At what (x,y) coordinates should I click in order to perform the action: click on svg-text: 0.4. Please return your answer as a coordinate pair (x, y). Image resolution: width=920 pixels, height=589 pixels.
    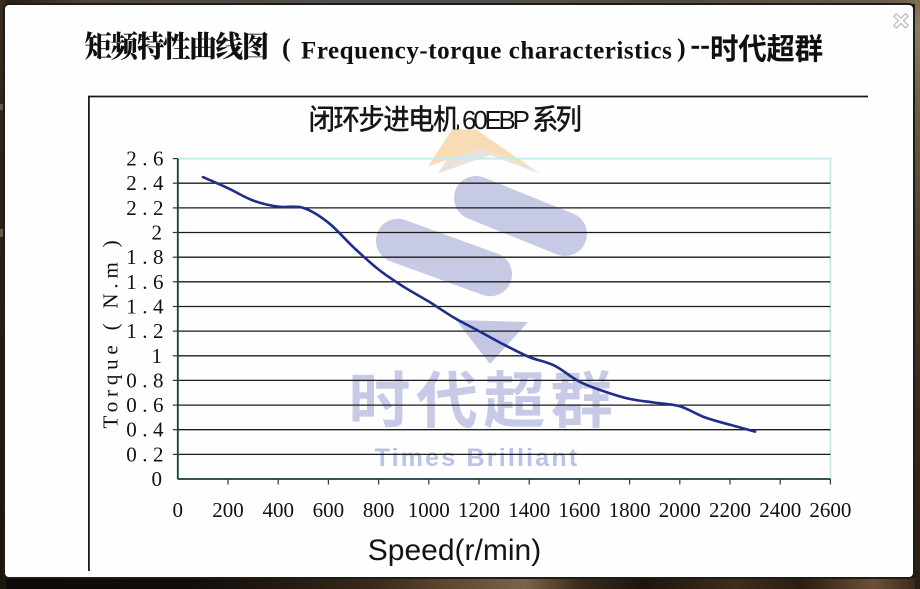
    Looking at the image, I should click on (147, 430).